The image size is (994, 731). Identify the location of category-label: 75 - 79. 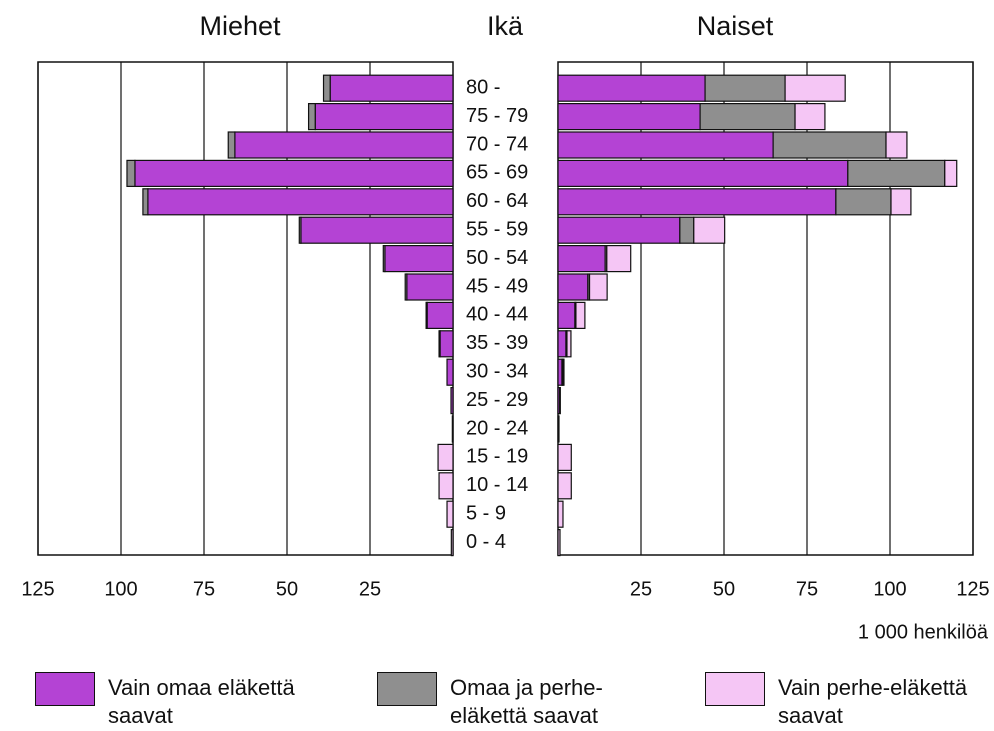
(497, 116).